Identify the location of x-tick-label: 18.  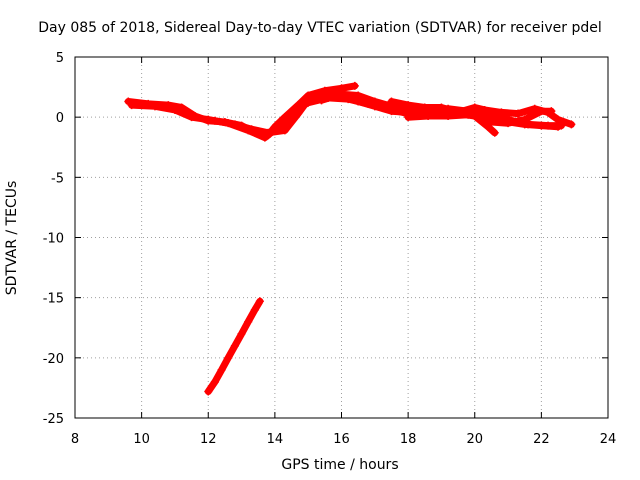
(408, 439).